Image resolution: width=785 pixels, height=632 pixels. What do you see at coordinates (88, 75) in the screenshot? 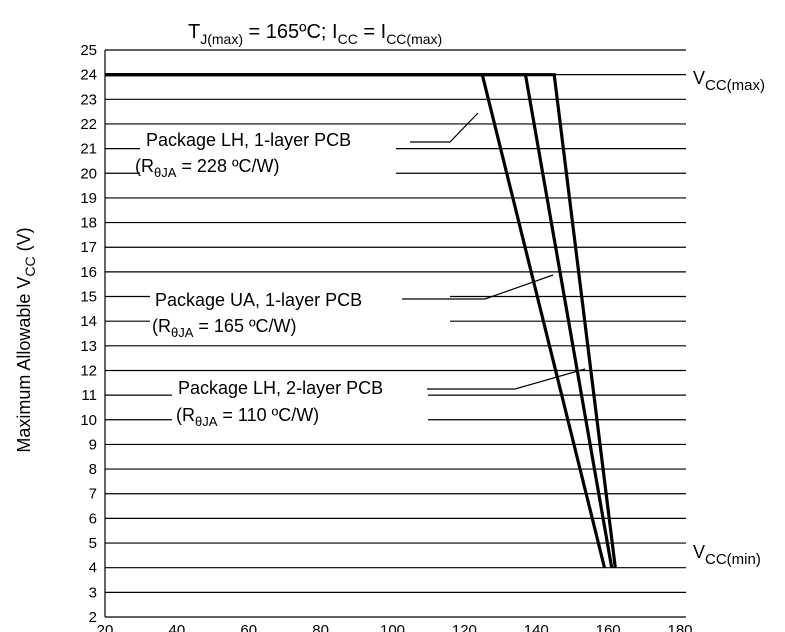
I see `y-tick-24: 24` at bounding box center [88, 75].